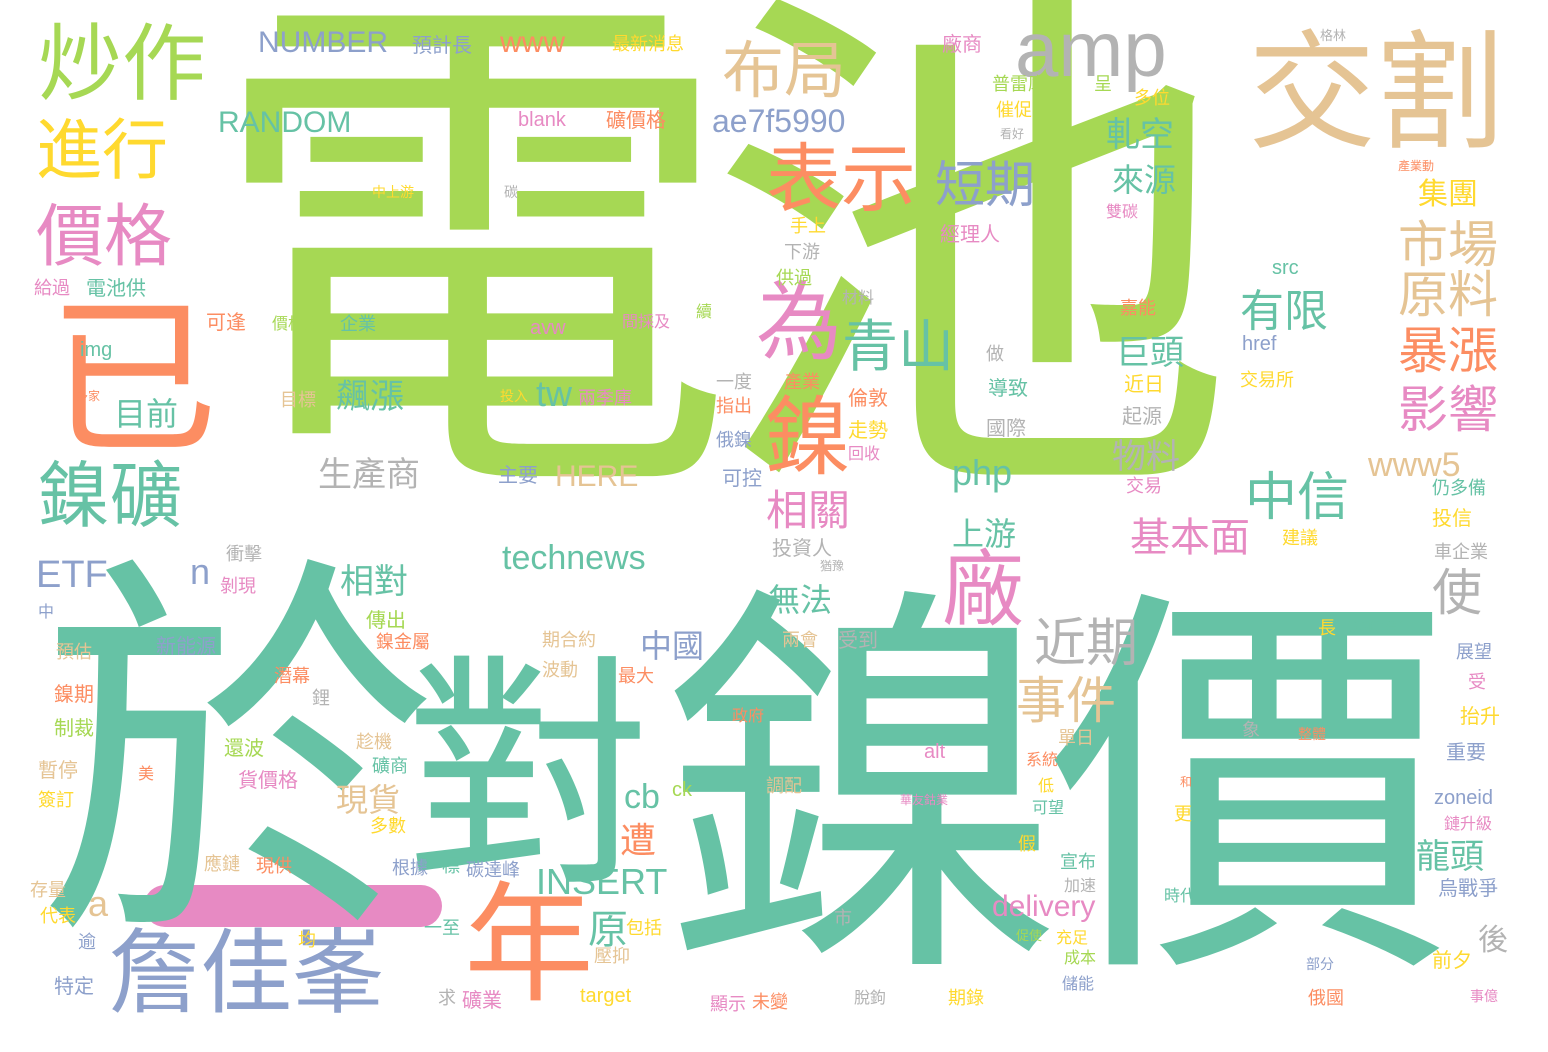  I want to click on word-eguo: 俄國, so click(1326, 998).